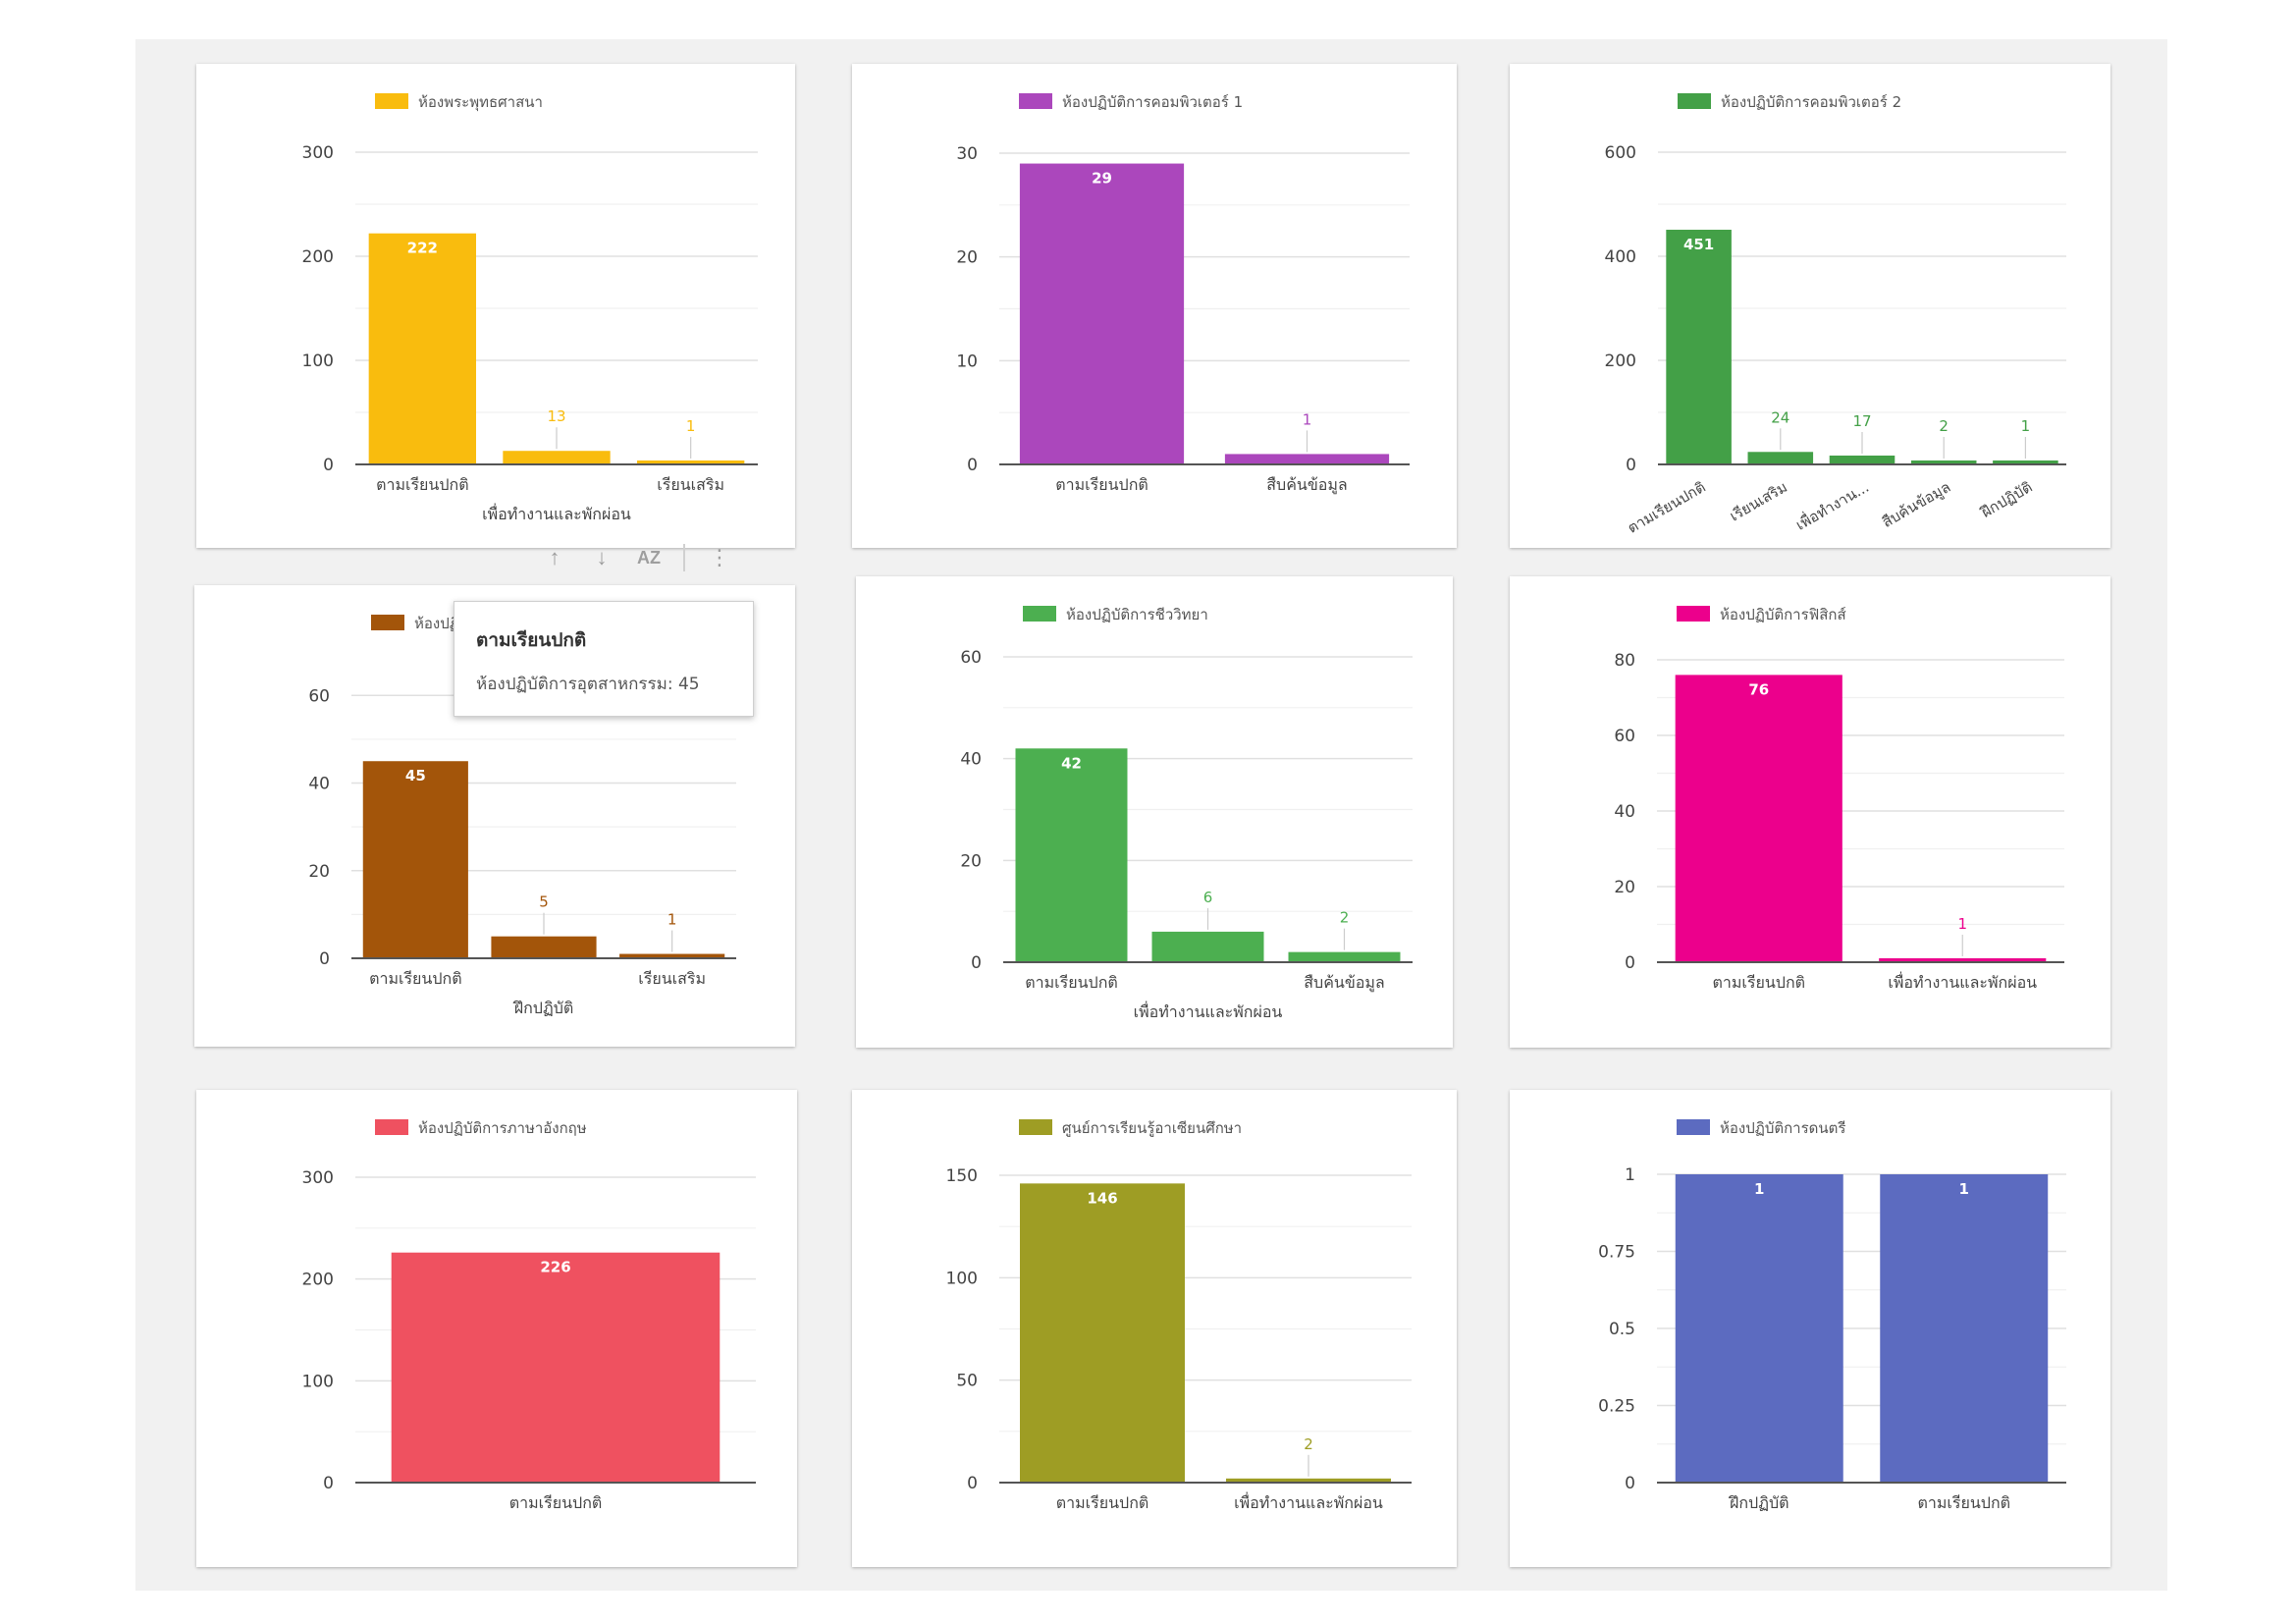 This screenshot has height=1623, width=2296. What do you see at coordinates (531, 640) in the screenshot?
I see `tooltip-title: ตามเรียนปกติ` at bounding box center [531, 640].